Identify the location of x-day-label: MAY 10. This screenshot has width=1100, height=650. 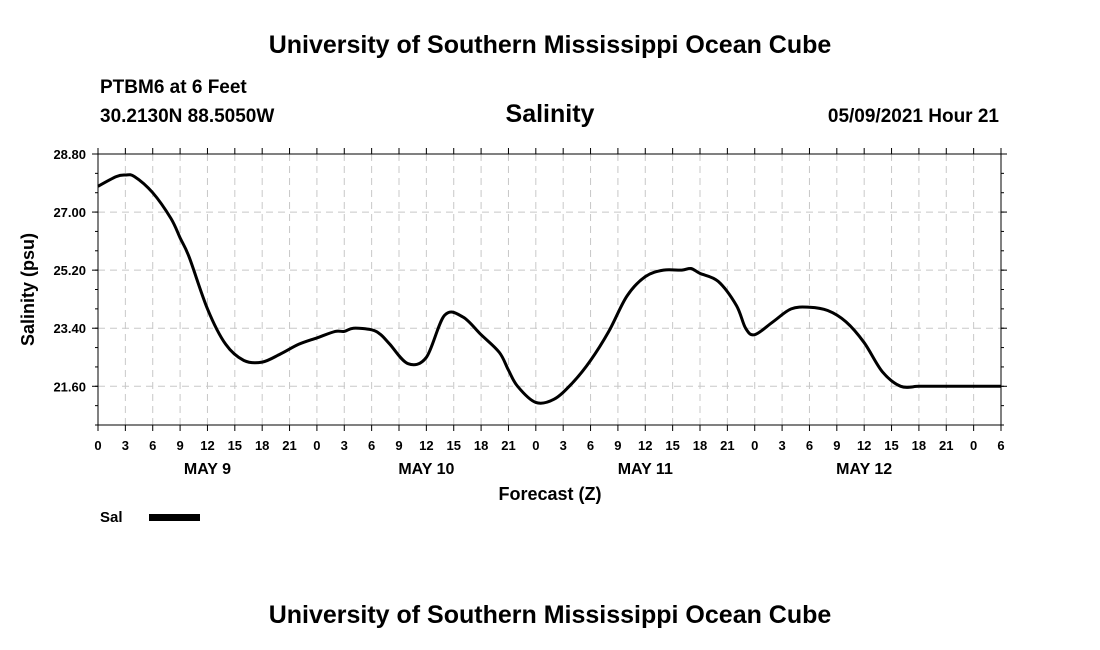
(426, 469).